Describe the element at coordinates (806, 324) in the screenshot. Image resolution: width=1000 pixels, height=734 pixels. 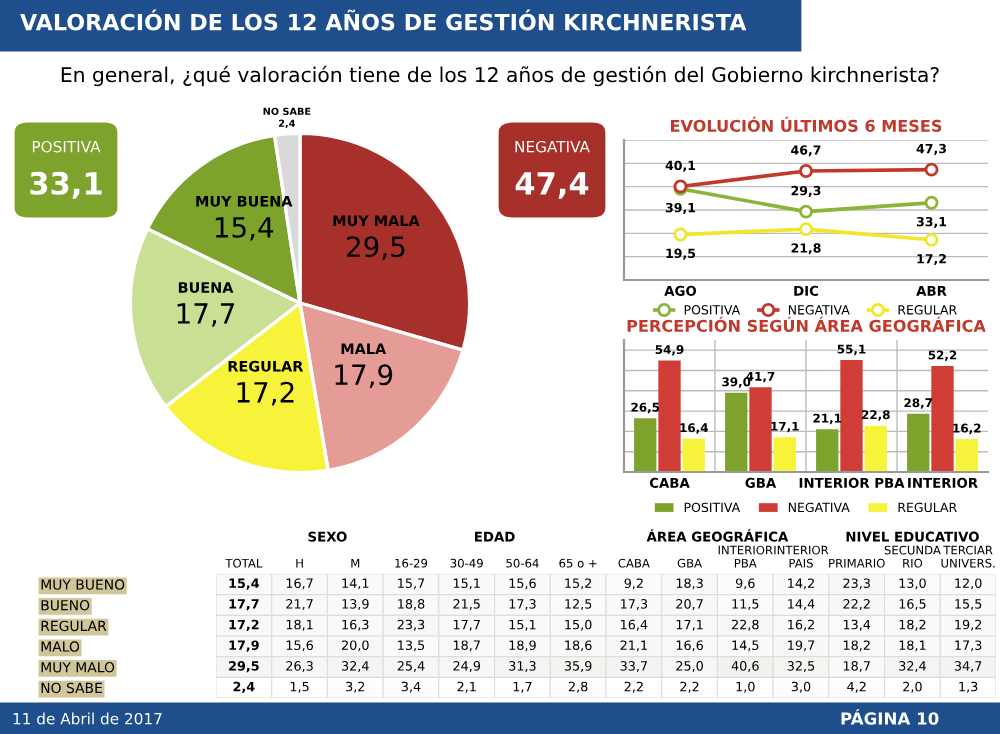
I see `chart-title: PERCEPCIÓN SEGÚN ÁREA GEOGRÁFICA` at that location.